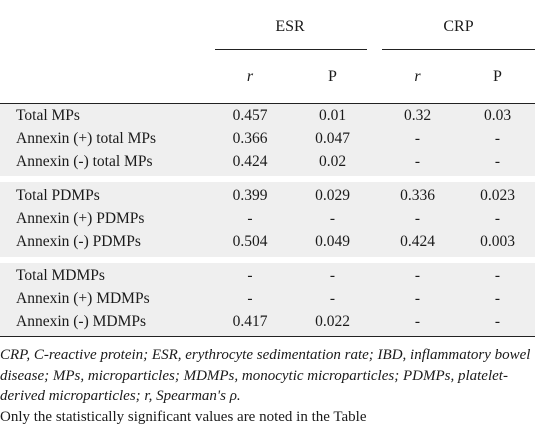 The width and height of the screenshot is (535, 427). I want to click on row-label: Annexin (+) MDMPs, so click(83, 299).